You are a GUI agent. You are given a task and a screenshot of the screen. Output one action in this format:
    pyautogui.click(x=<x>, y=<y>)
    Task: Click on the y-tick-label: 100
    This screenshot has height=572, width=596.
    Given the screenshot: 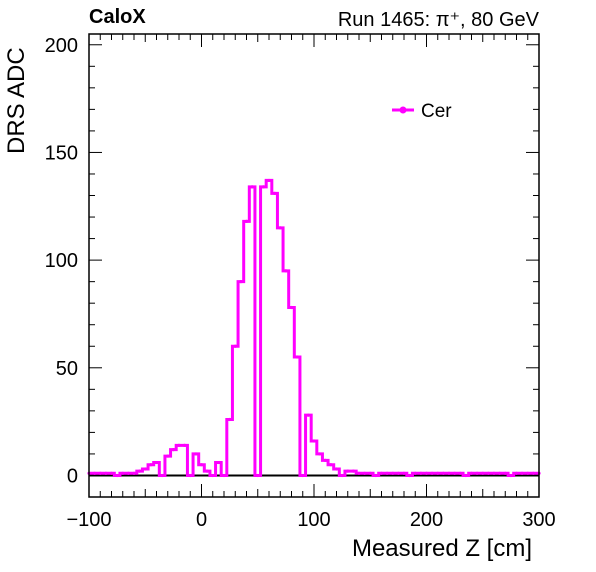 What is the action you would take?
    pyautogui.click(x=61, y=261)
    